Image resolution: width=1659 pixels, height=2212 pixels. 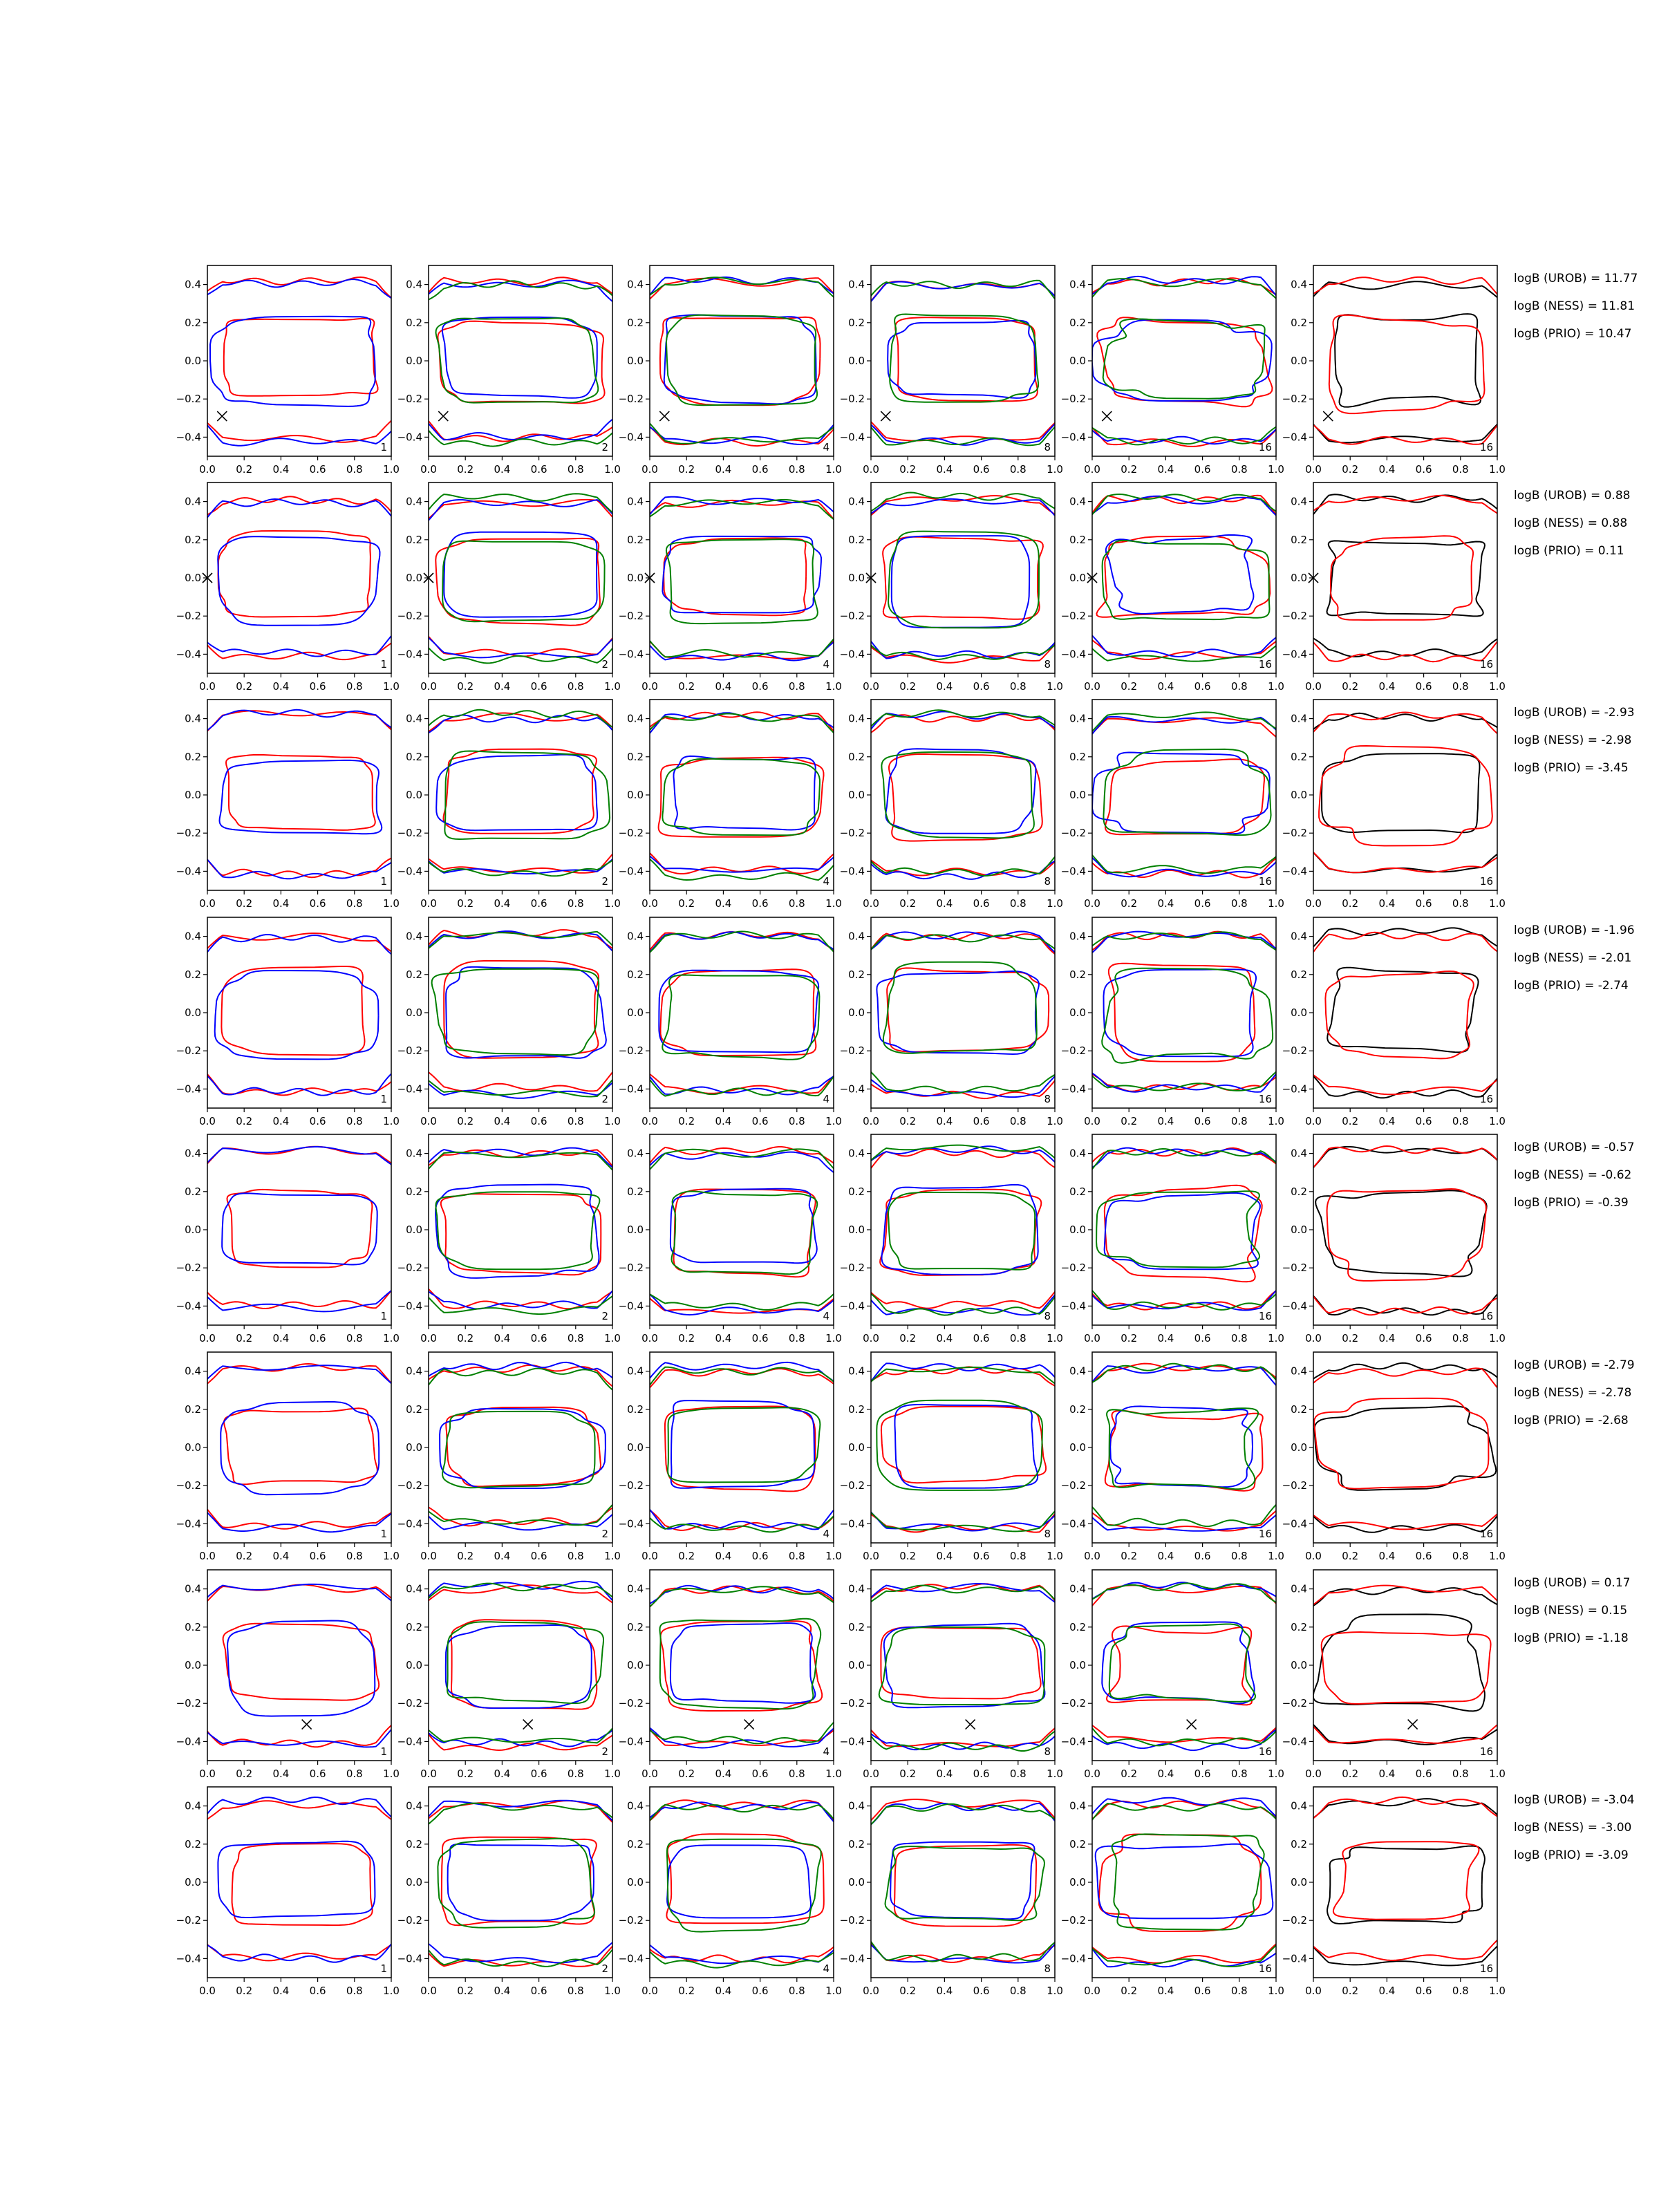 I want to click on subplot-r4-c1: 0.0 0.2 0.4 0.6 0.8 1.0 0.4 0.2 0.0 −0.2 −0.4 1, so click(x=288, y=1022).